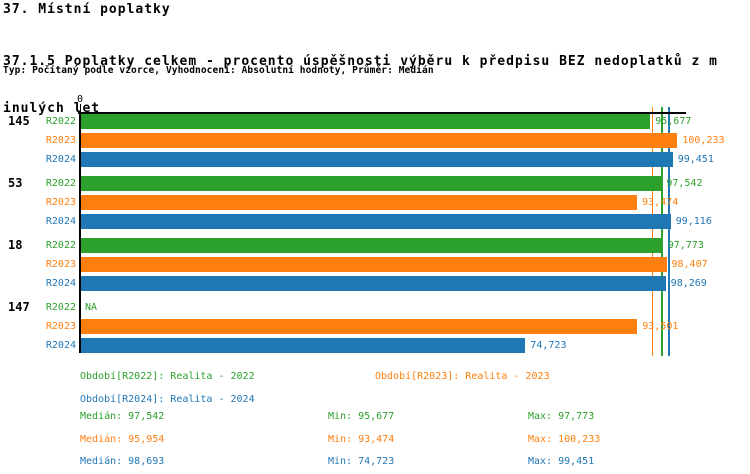 This screenshot has height=474, width=750. What do you see at coordinates (371, 183) in the screenshot?
I see `bar-53-r2022` at bounding box center [371, 183].